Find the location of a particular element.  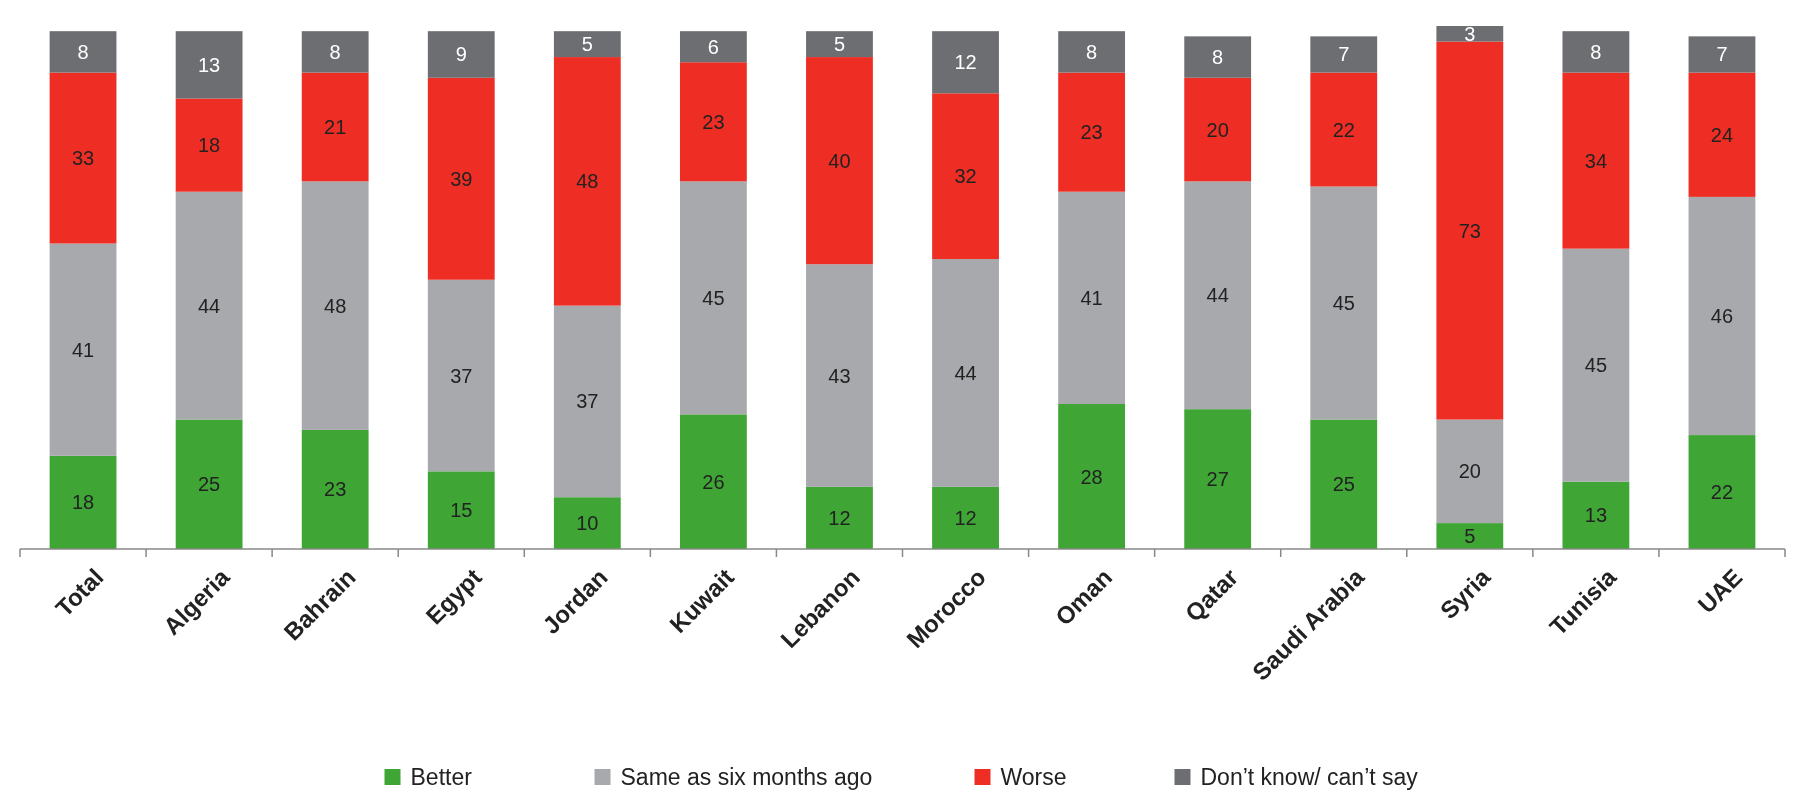

data-label: 26 is located at coordinates (713, 481).